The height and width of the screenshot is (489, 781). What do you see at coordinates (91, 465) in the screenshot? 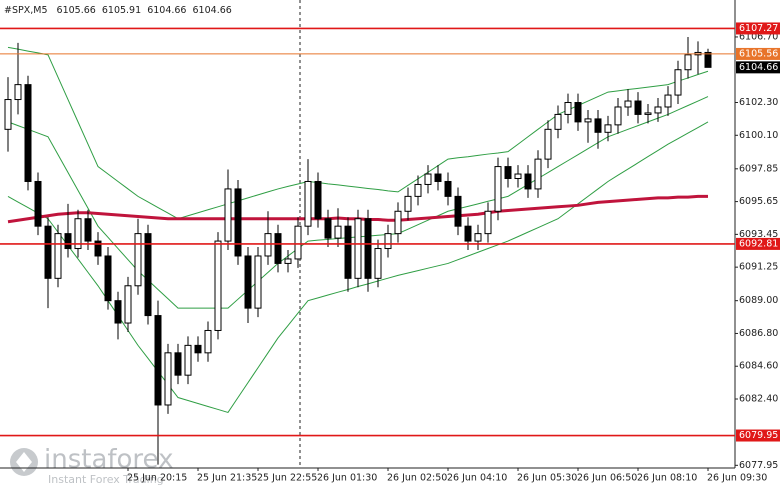
I see `watermark: instaforex Instant Forex Trading` at bounding box center [91, 465].